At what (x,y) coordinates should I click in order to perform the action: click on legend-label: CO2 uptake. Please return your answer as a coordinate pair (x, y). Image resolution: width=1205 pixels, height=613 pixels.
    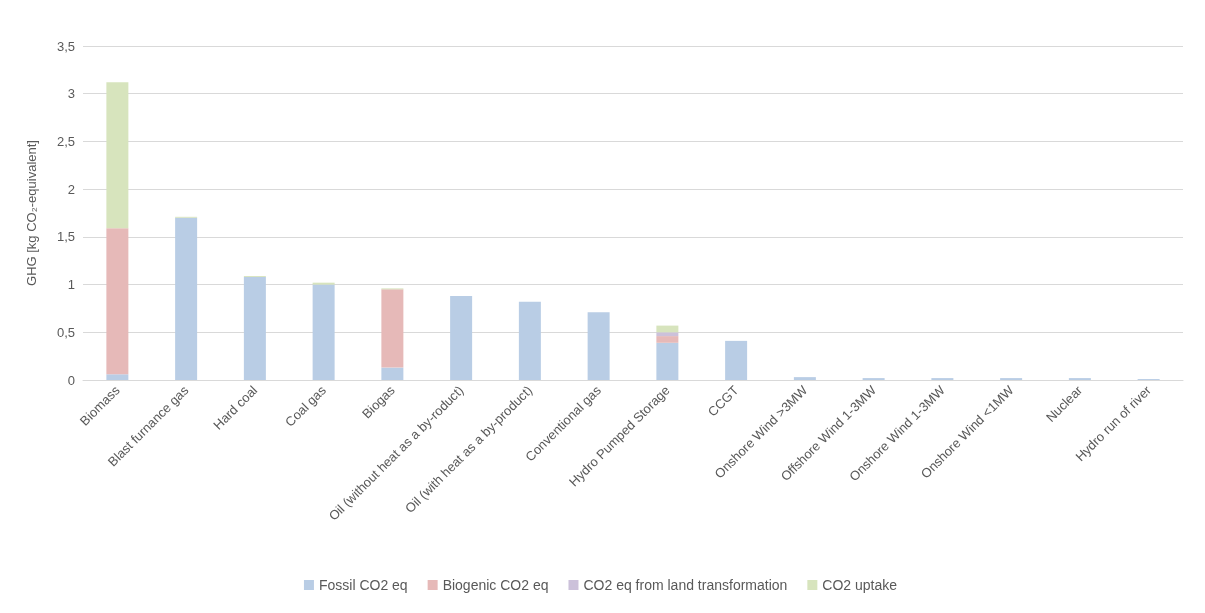
    Looking at the image, I should click on (860, 585).